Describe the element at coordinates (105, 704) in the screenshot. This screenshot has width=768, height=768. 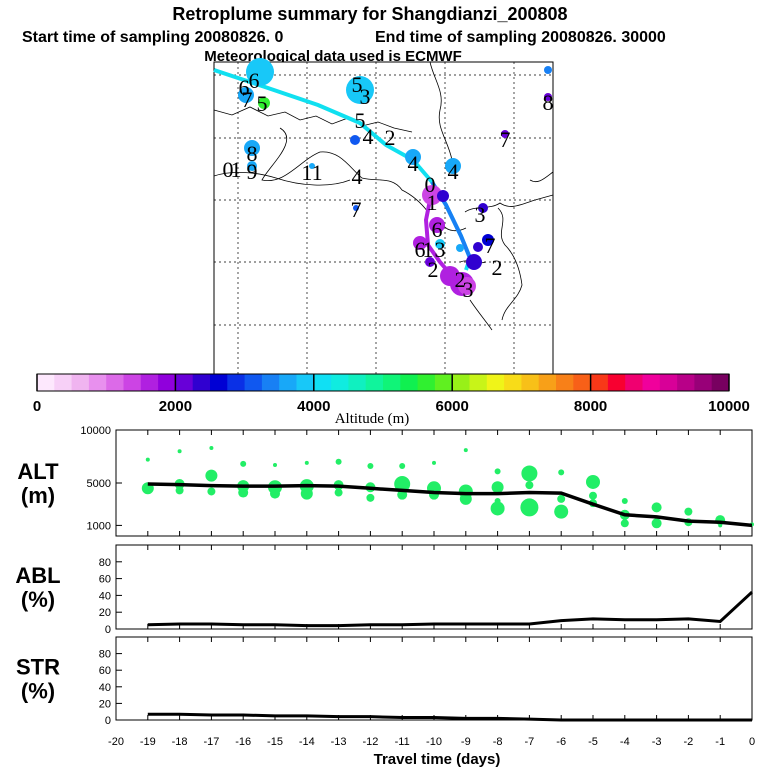
I see `y-tick-label: 20` at that location.